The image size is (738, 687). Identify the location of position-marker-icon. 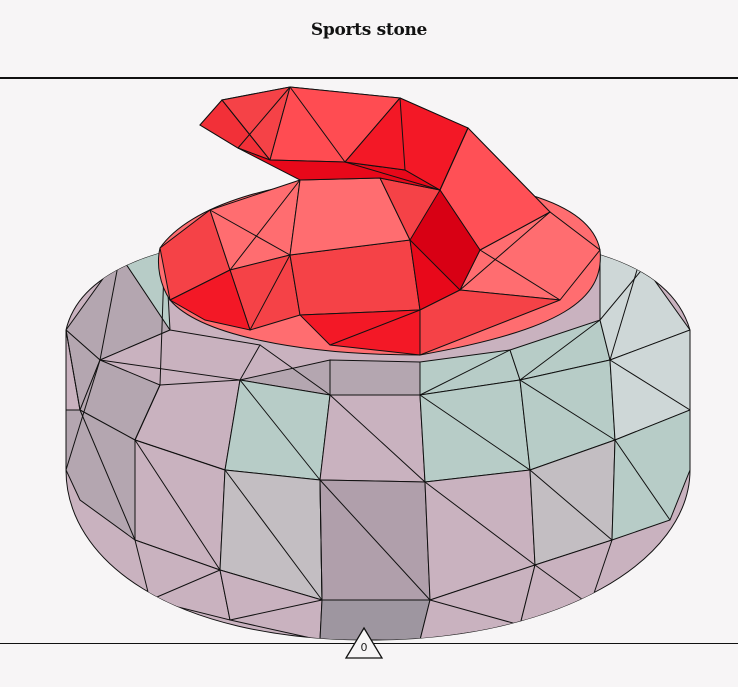
(364, 643).